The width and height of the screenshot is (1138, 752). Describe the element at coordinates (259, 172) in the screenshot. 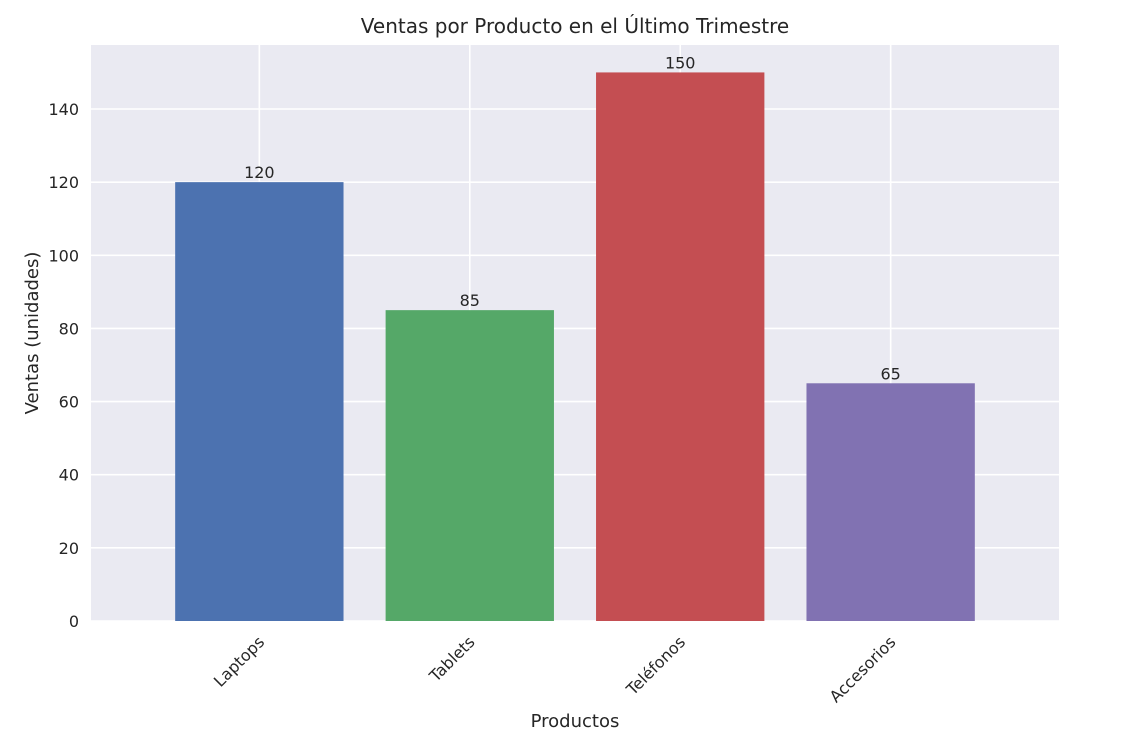

I see `bar-value-label: 120` at that location.